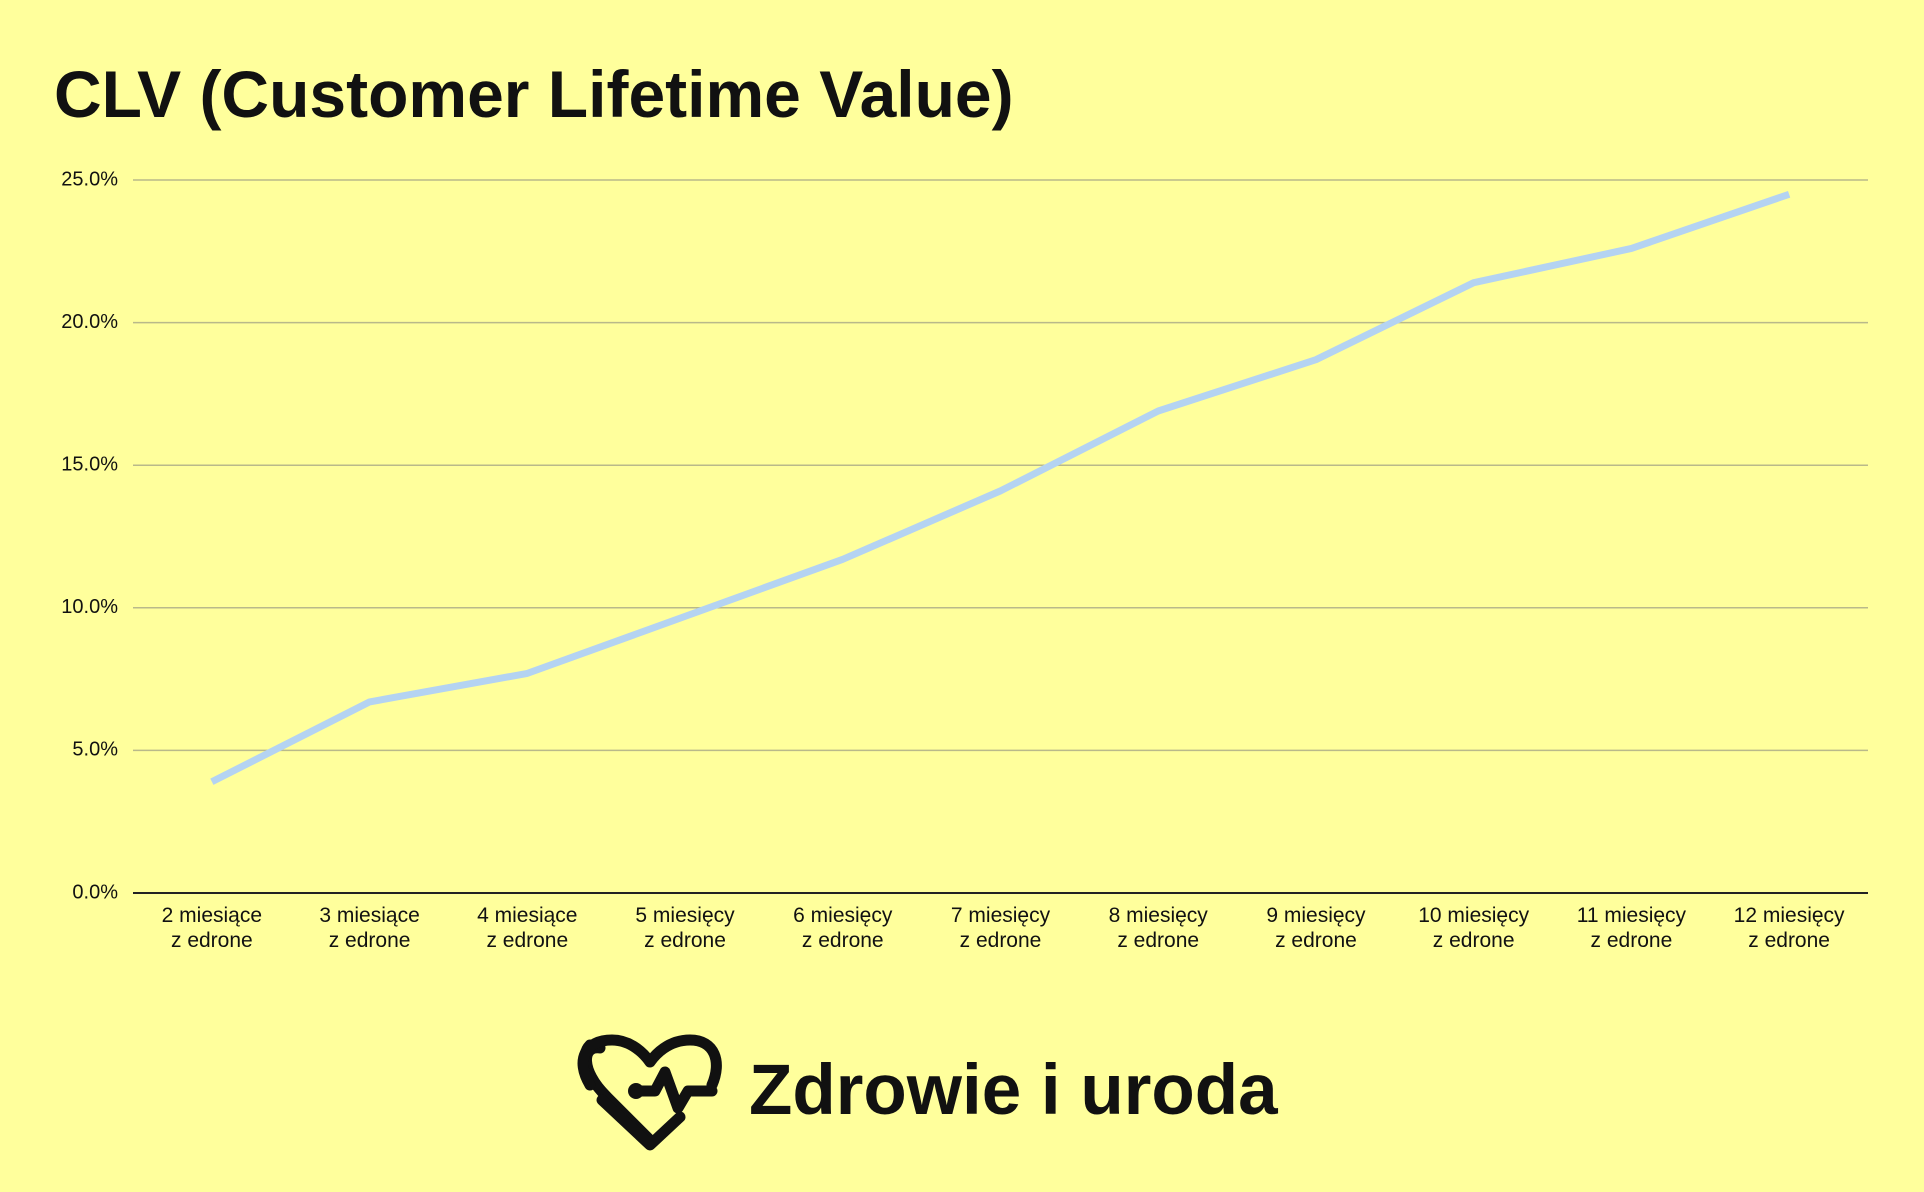  Describe the element at coordinates (649, 1092) in the screenshot. I see `brand-logo` at that location.